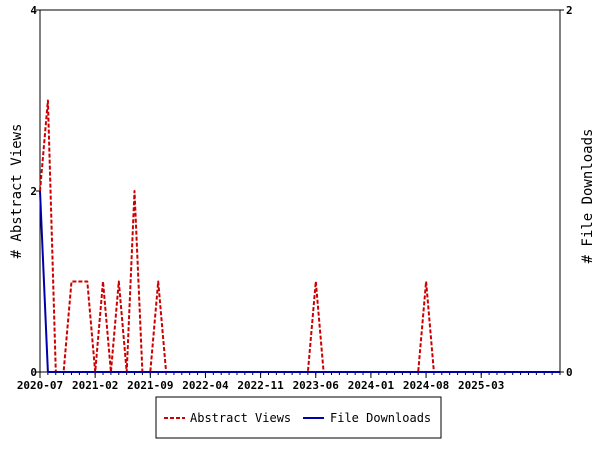 The height and width of the screenshot is (450, 600). I want to click on legend-label-file-downloads: File Downloads, so click(380, 418).